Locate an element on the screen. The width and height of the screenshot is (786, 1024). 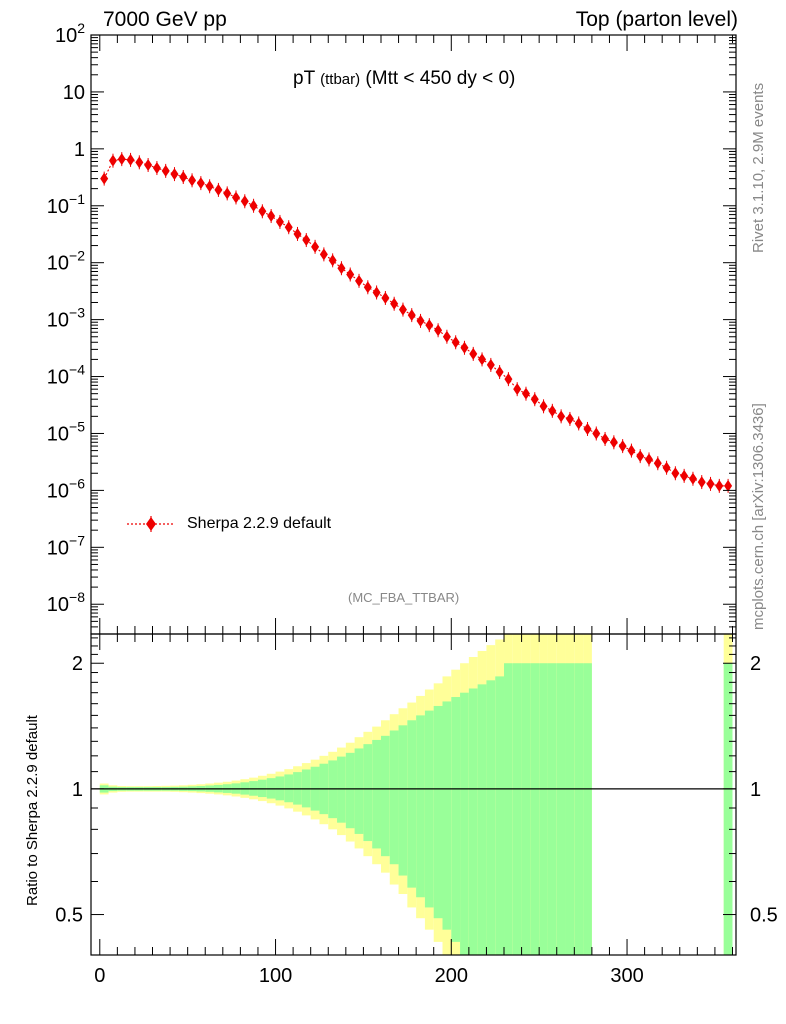
side-label-rivet: Rivet 3.1.10, 2.9M events is located at coordinates (758, 167).